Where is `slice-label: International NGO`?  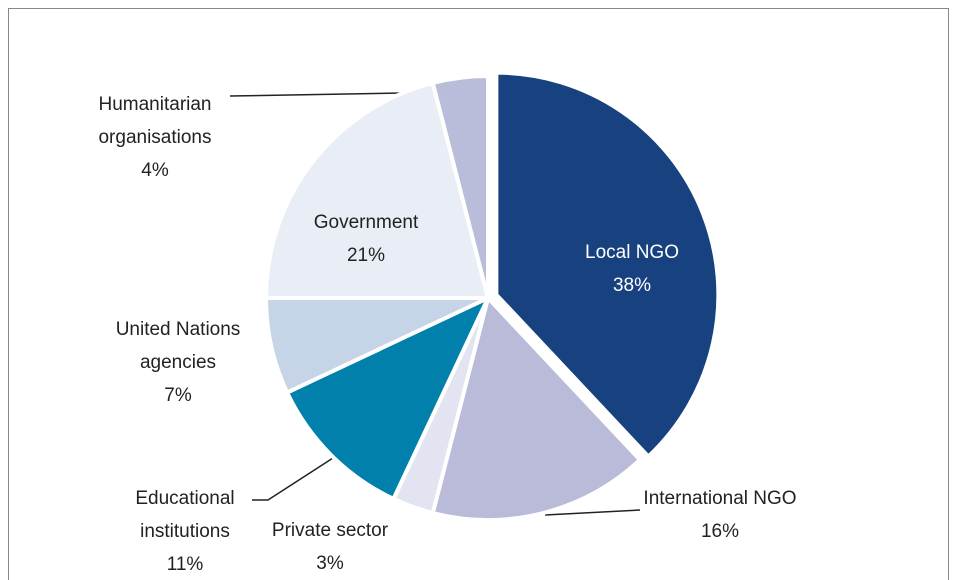
slice-label: International NGO is located at coordinates (720, 498).